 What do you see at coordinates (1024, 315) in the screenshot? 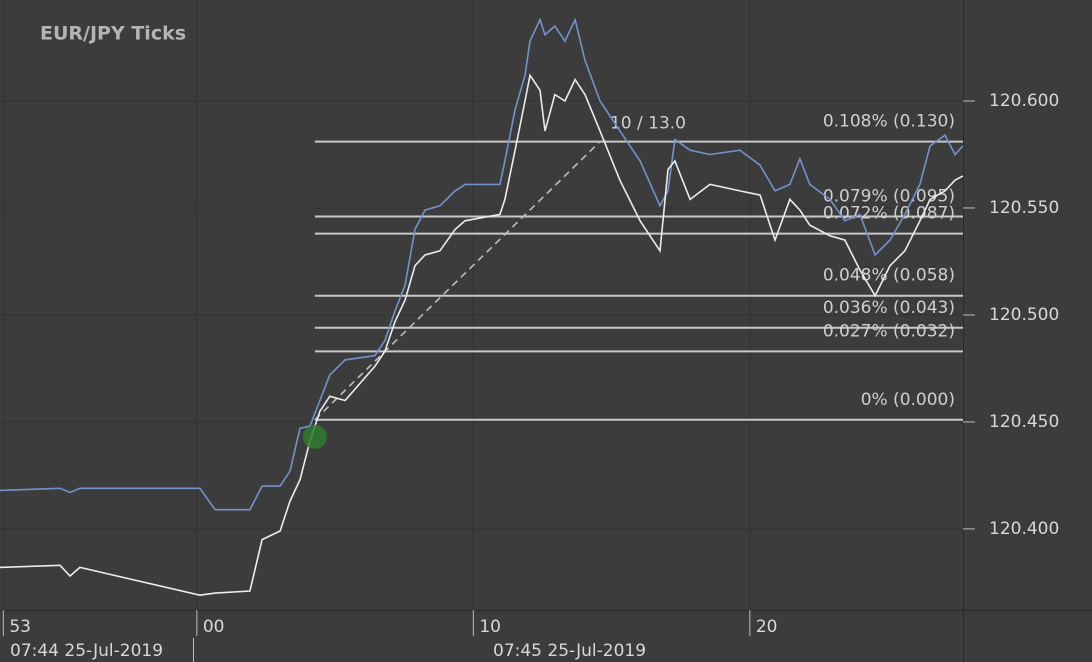
I see `y-tick-label: 120.500` at bounding box center [1024, 315].